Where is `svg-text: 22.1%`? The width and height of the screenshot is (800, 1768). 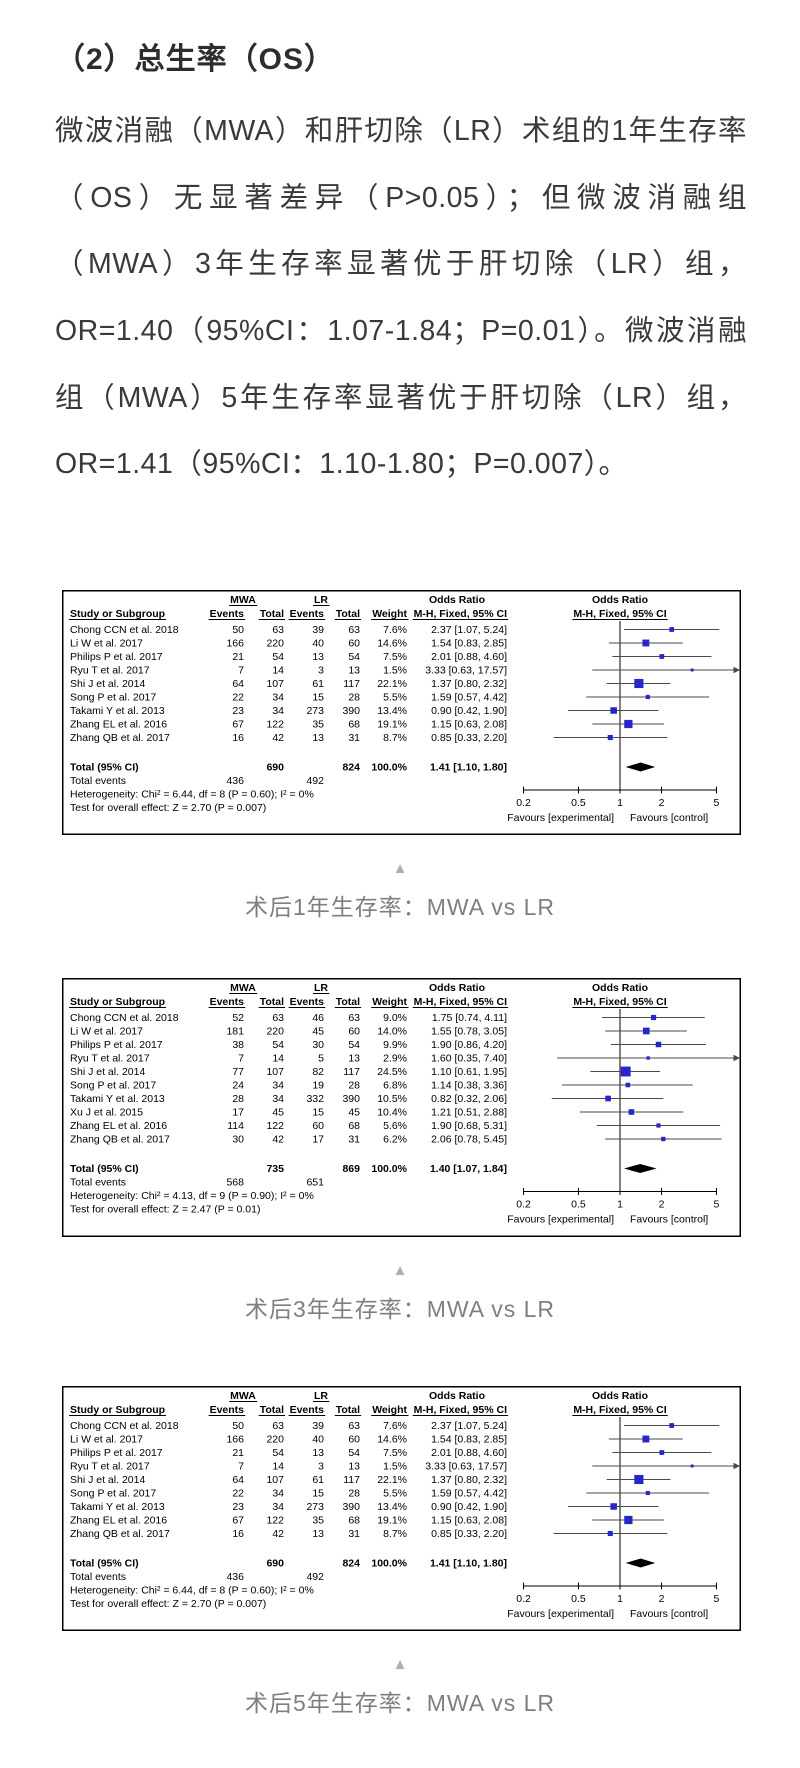
svg-text: 22.1% is located at coordinates (392, 684).